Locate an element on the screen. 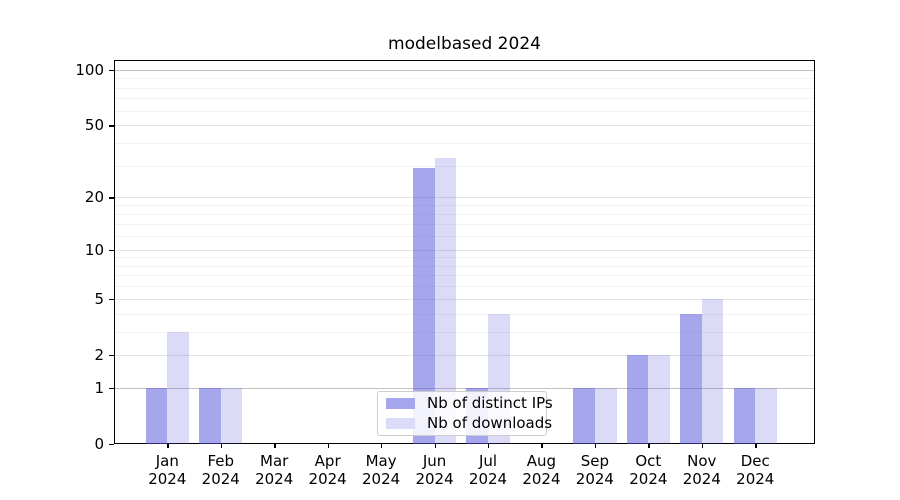 The image size is (900, 500). bar-ips-dec is located at coordinates (744, 415).